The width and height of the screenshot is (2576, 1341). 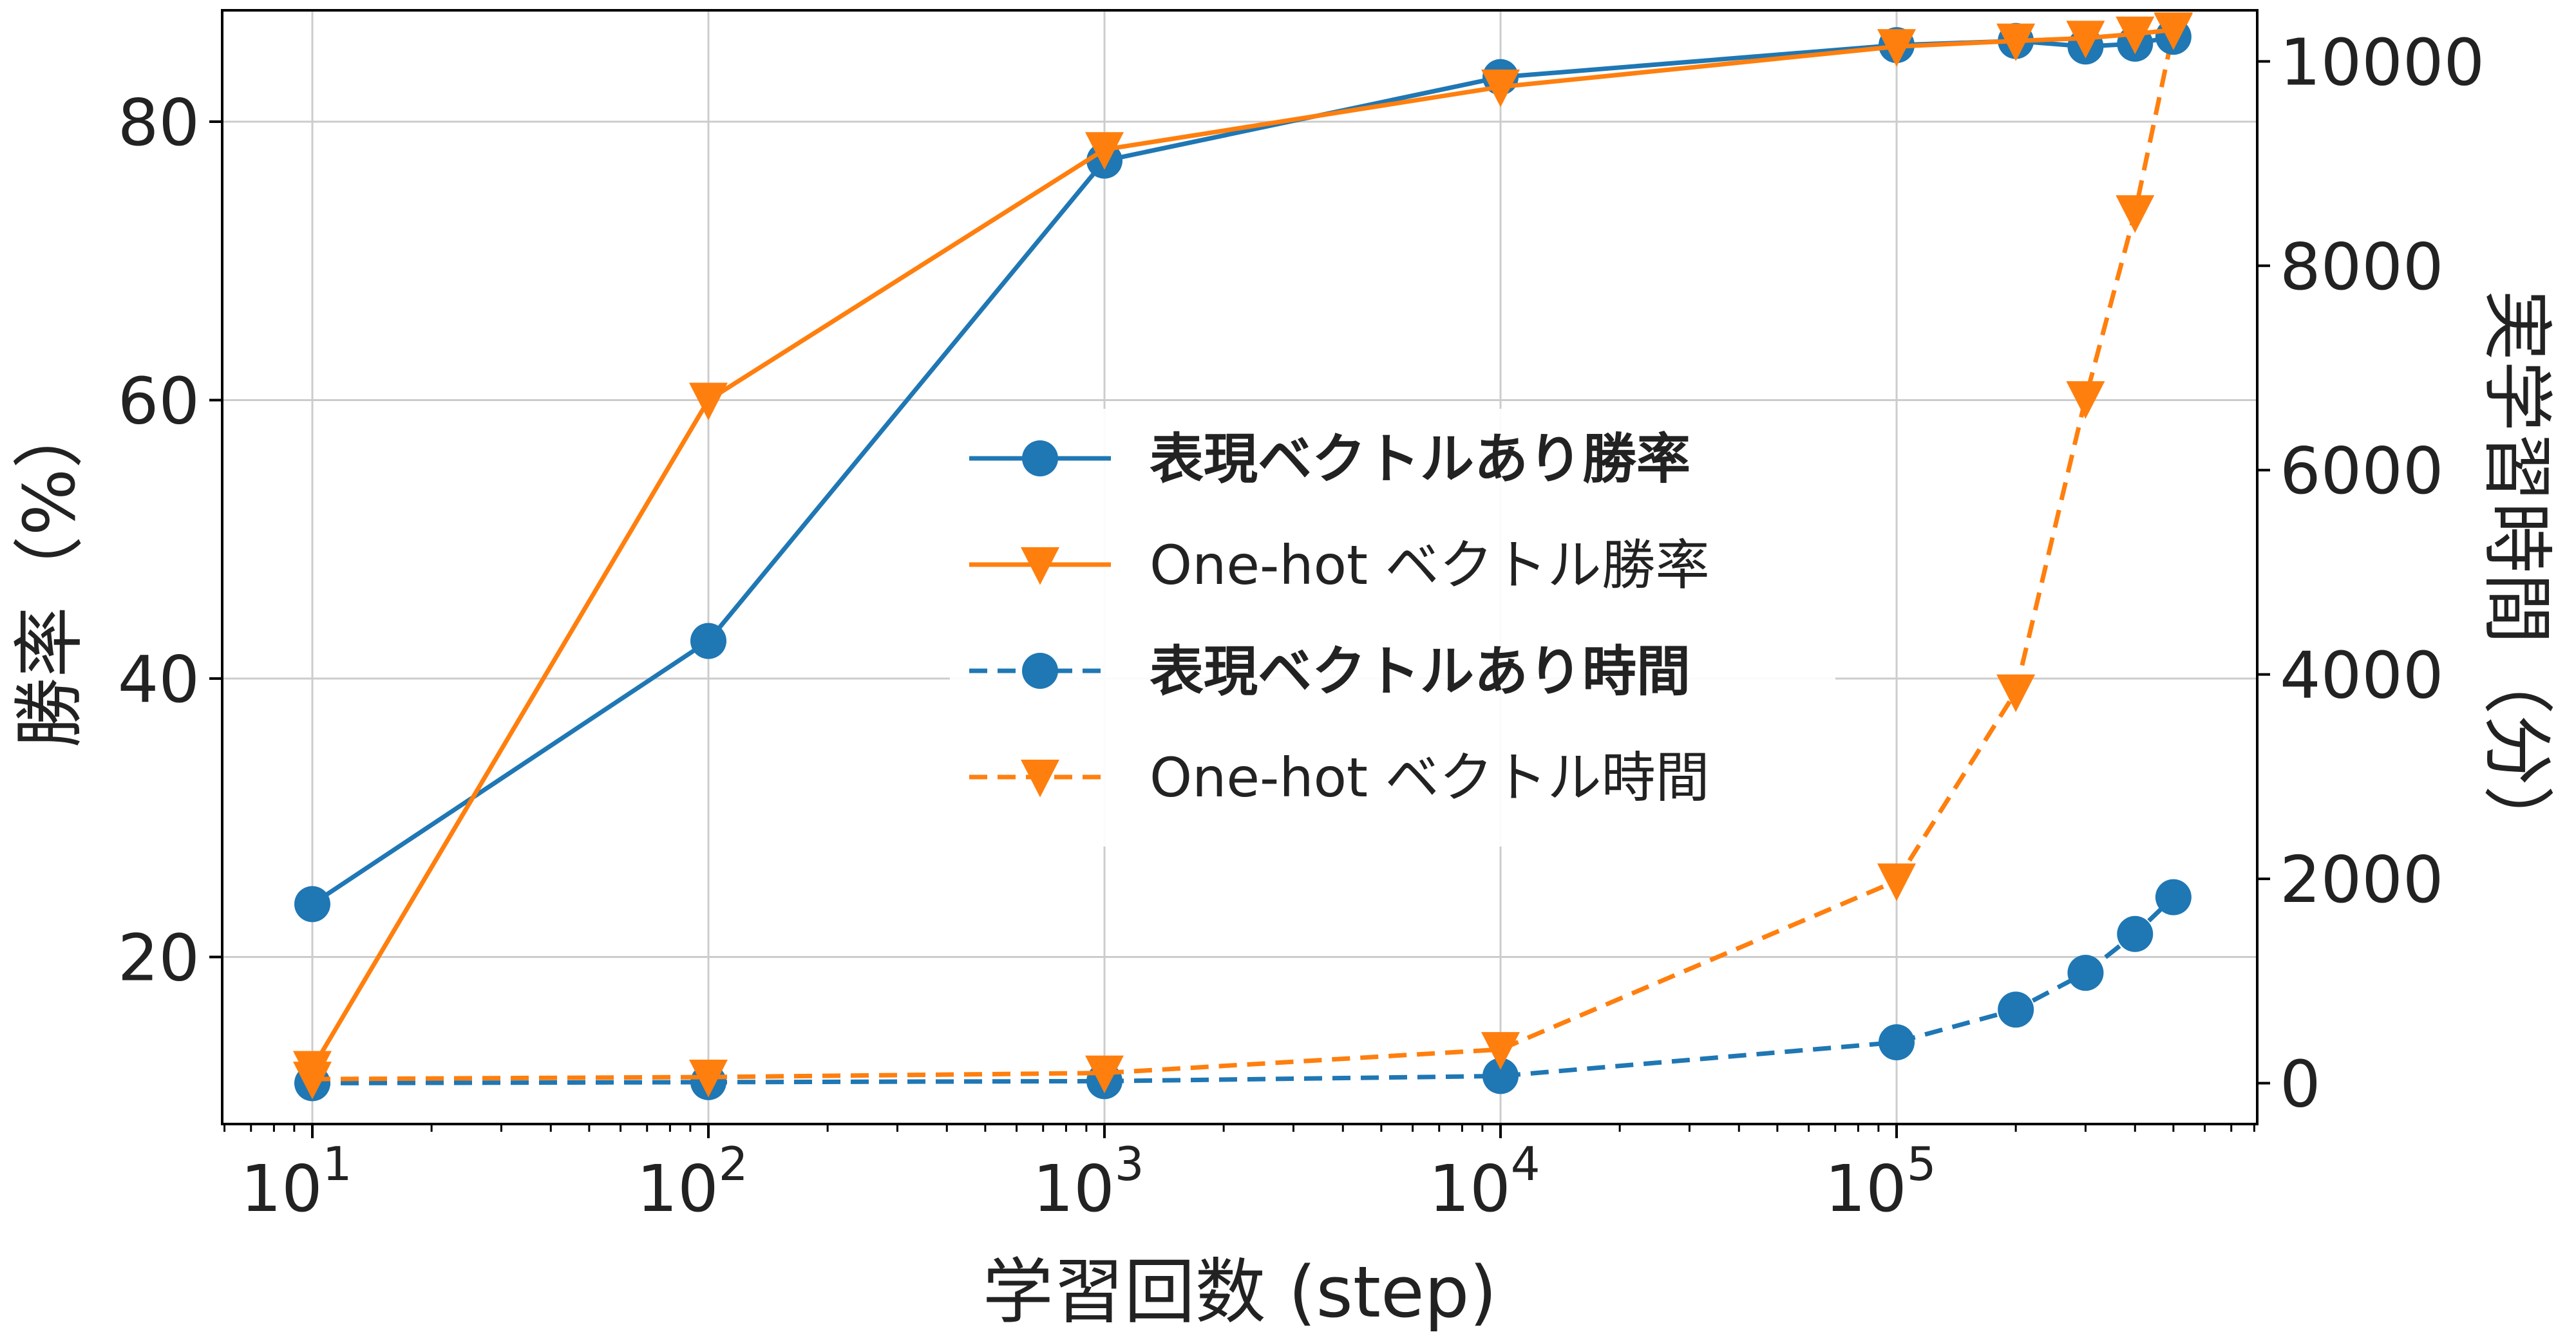 I want to click on y-left-tick-label: 60, so click(x=159, y=402).